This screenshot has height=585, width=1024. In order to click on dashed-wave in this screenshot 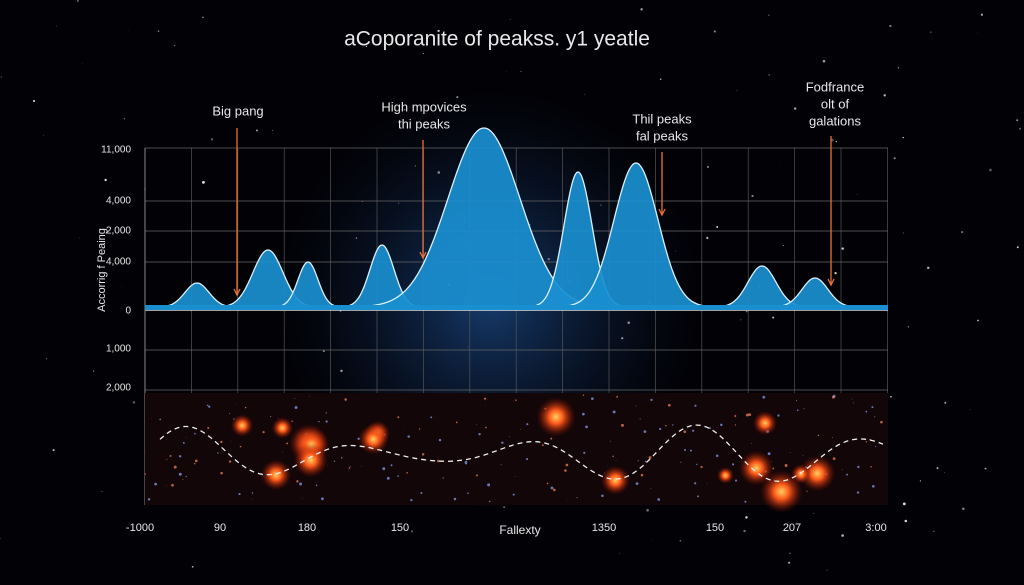, I will do `click(521, 453)`.